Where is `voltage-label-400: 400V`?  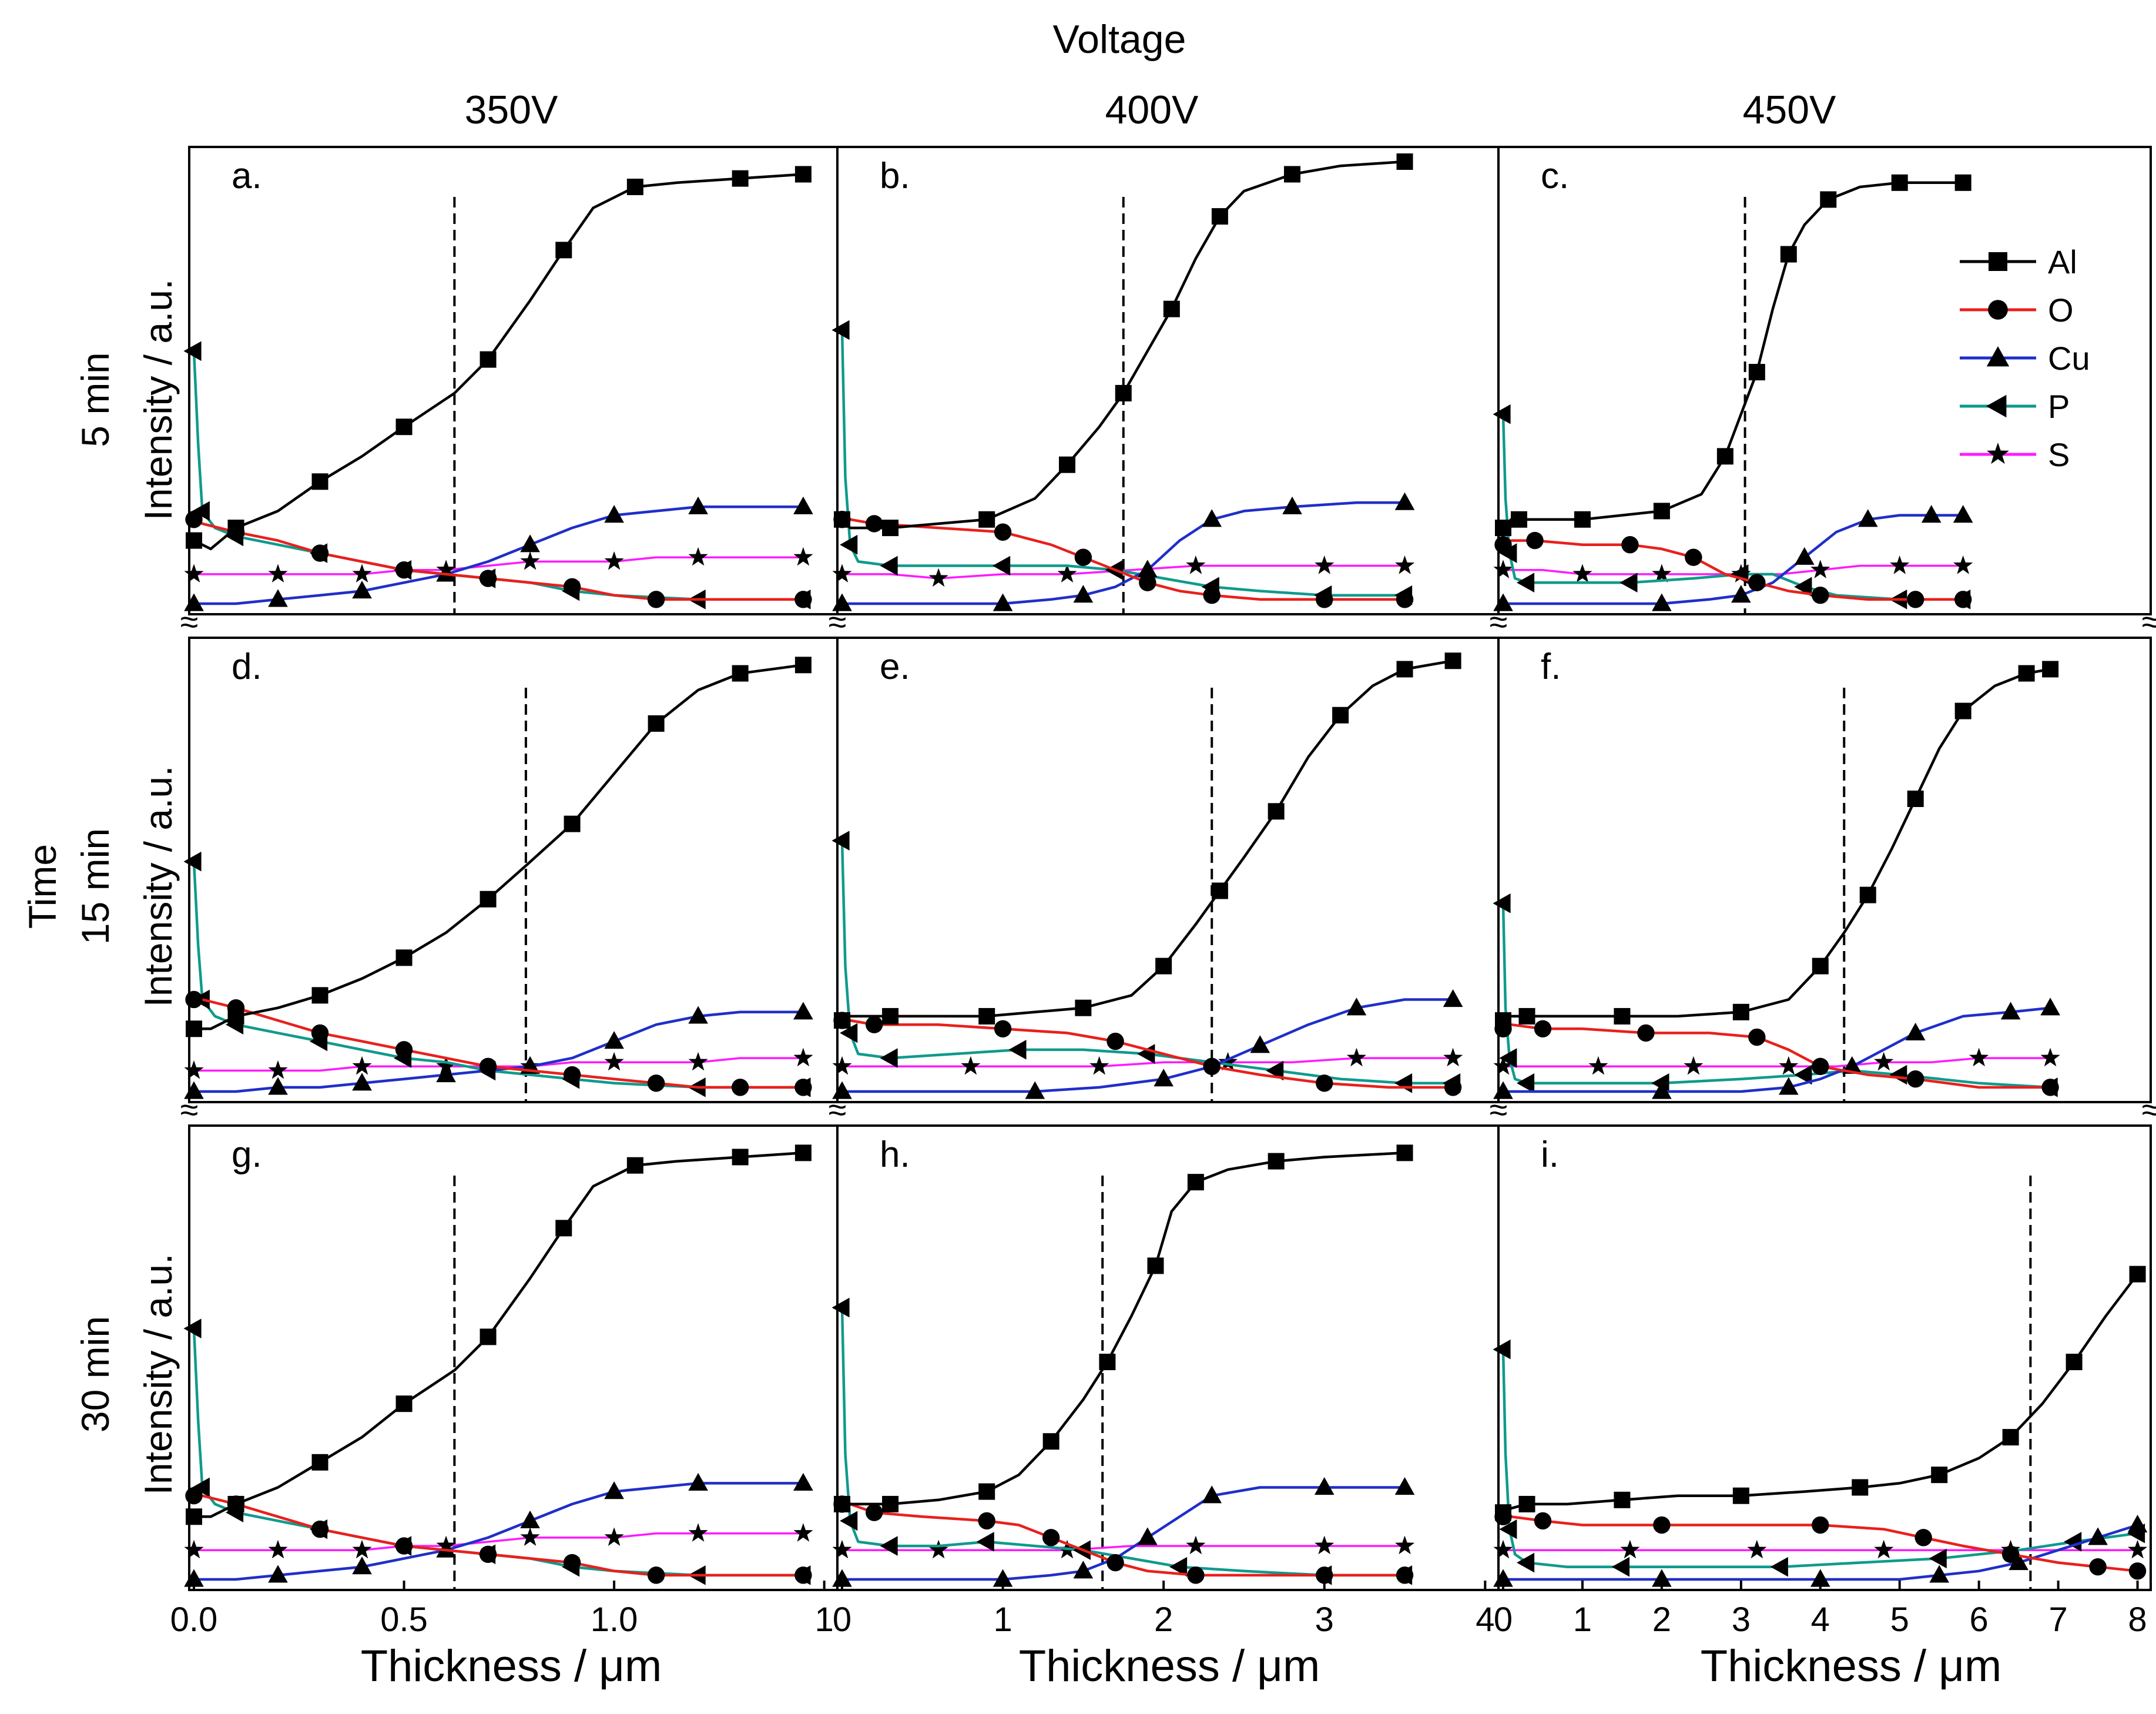 voltage-label-400: 400V is located at coordinates (1152, 110).